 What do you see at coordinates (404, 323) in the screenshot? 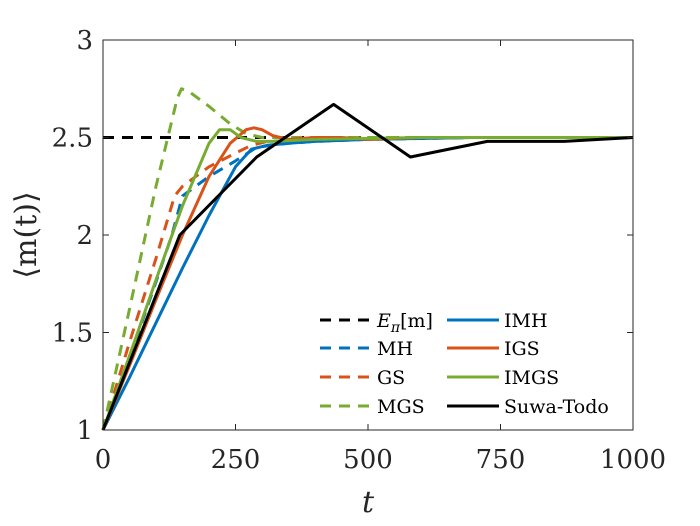
I see `legend-label-e-m-: Eπ[m]` at bounding box center [404, 323].